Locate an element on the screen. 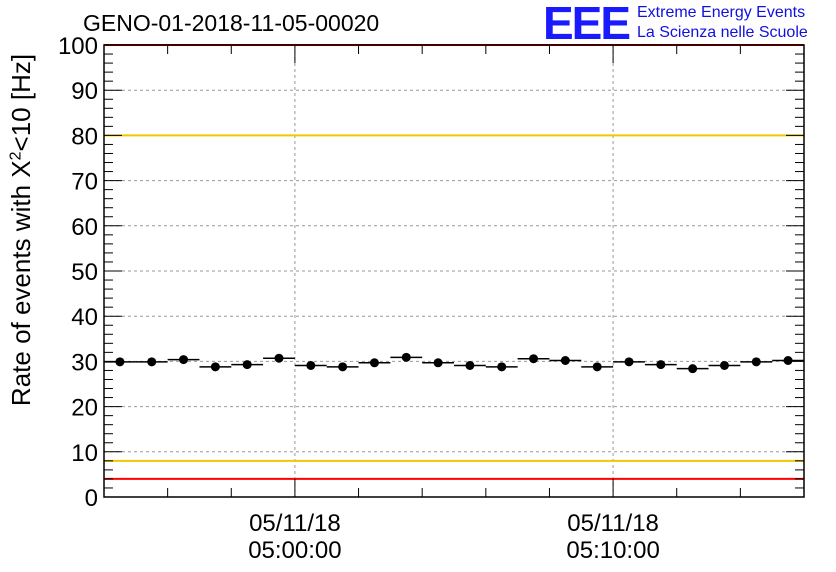 Image resolution: width=836 pixels, height=572 pixels. eee-logo-mark: EEE is located at coordinates (587, 24).